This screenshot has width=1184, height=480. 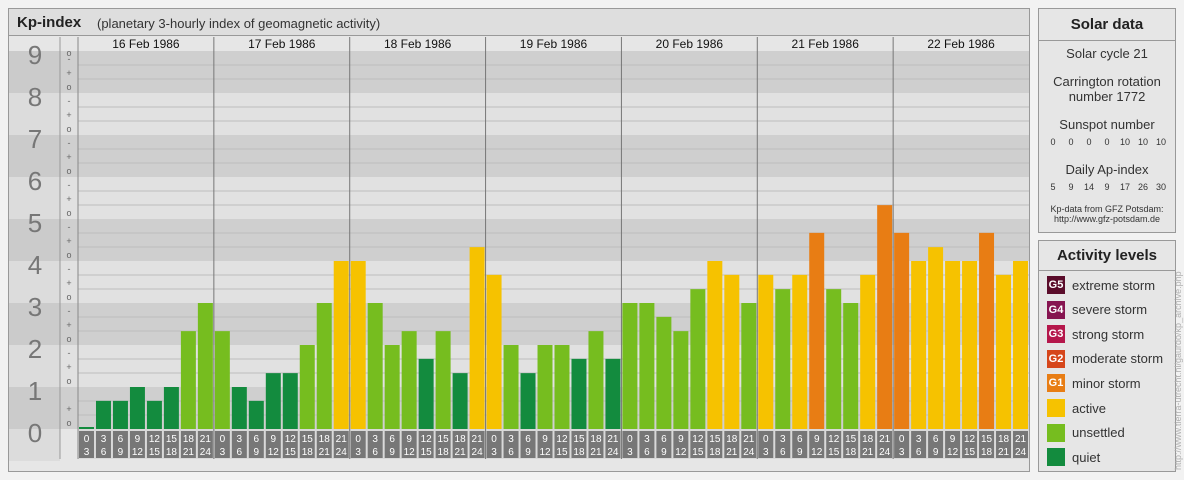 What do you see at coordinates (155, 439) in the screenshot?
I see `interval-start: 12` at bounding box center [155, 439].